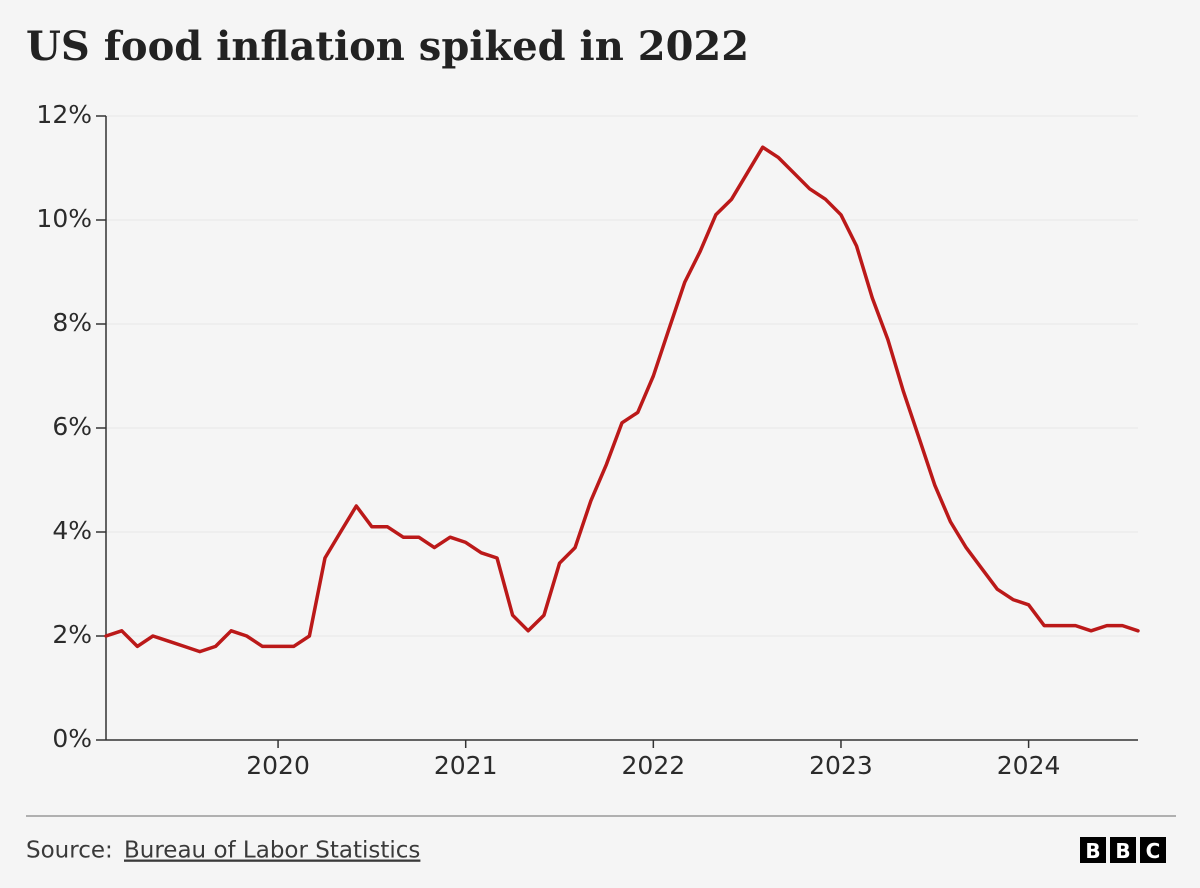 The image size is (1200, 888). I want to click on x-tick-label: 2020, so click(278, 765).